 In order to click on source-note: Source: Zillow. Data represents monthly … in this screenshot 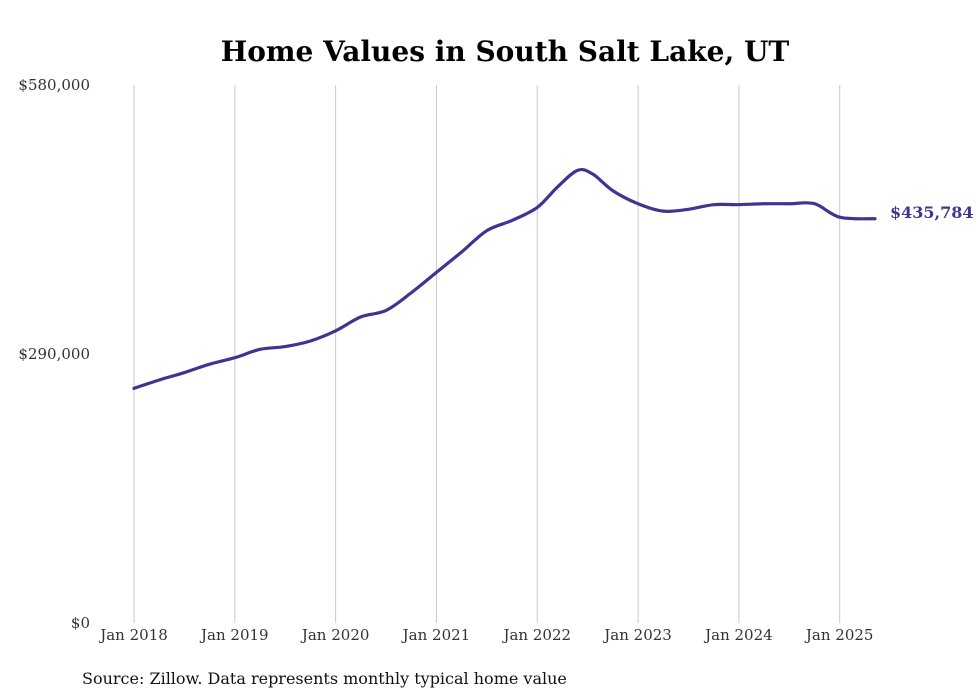, I will do `click(324, 678)`.